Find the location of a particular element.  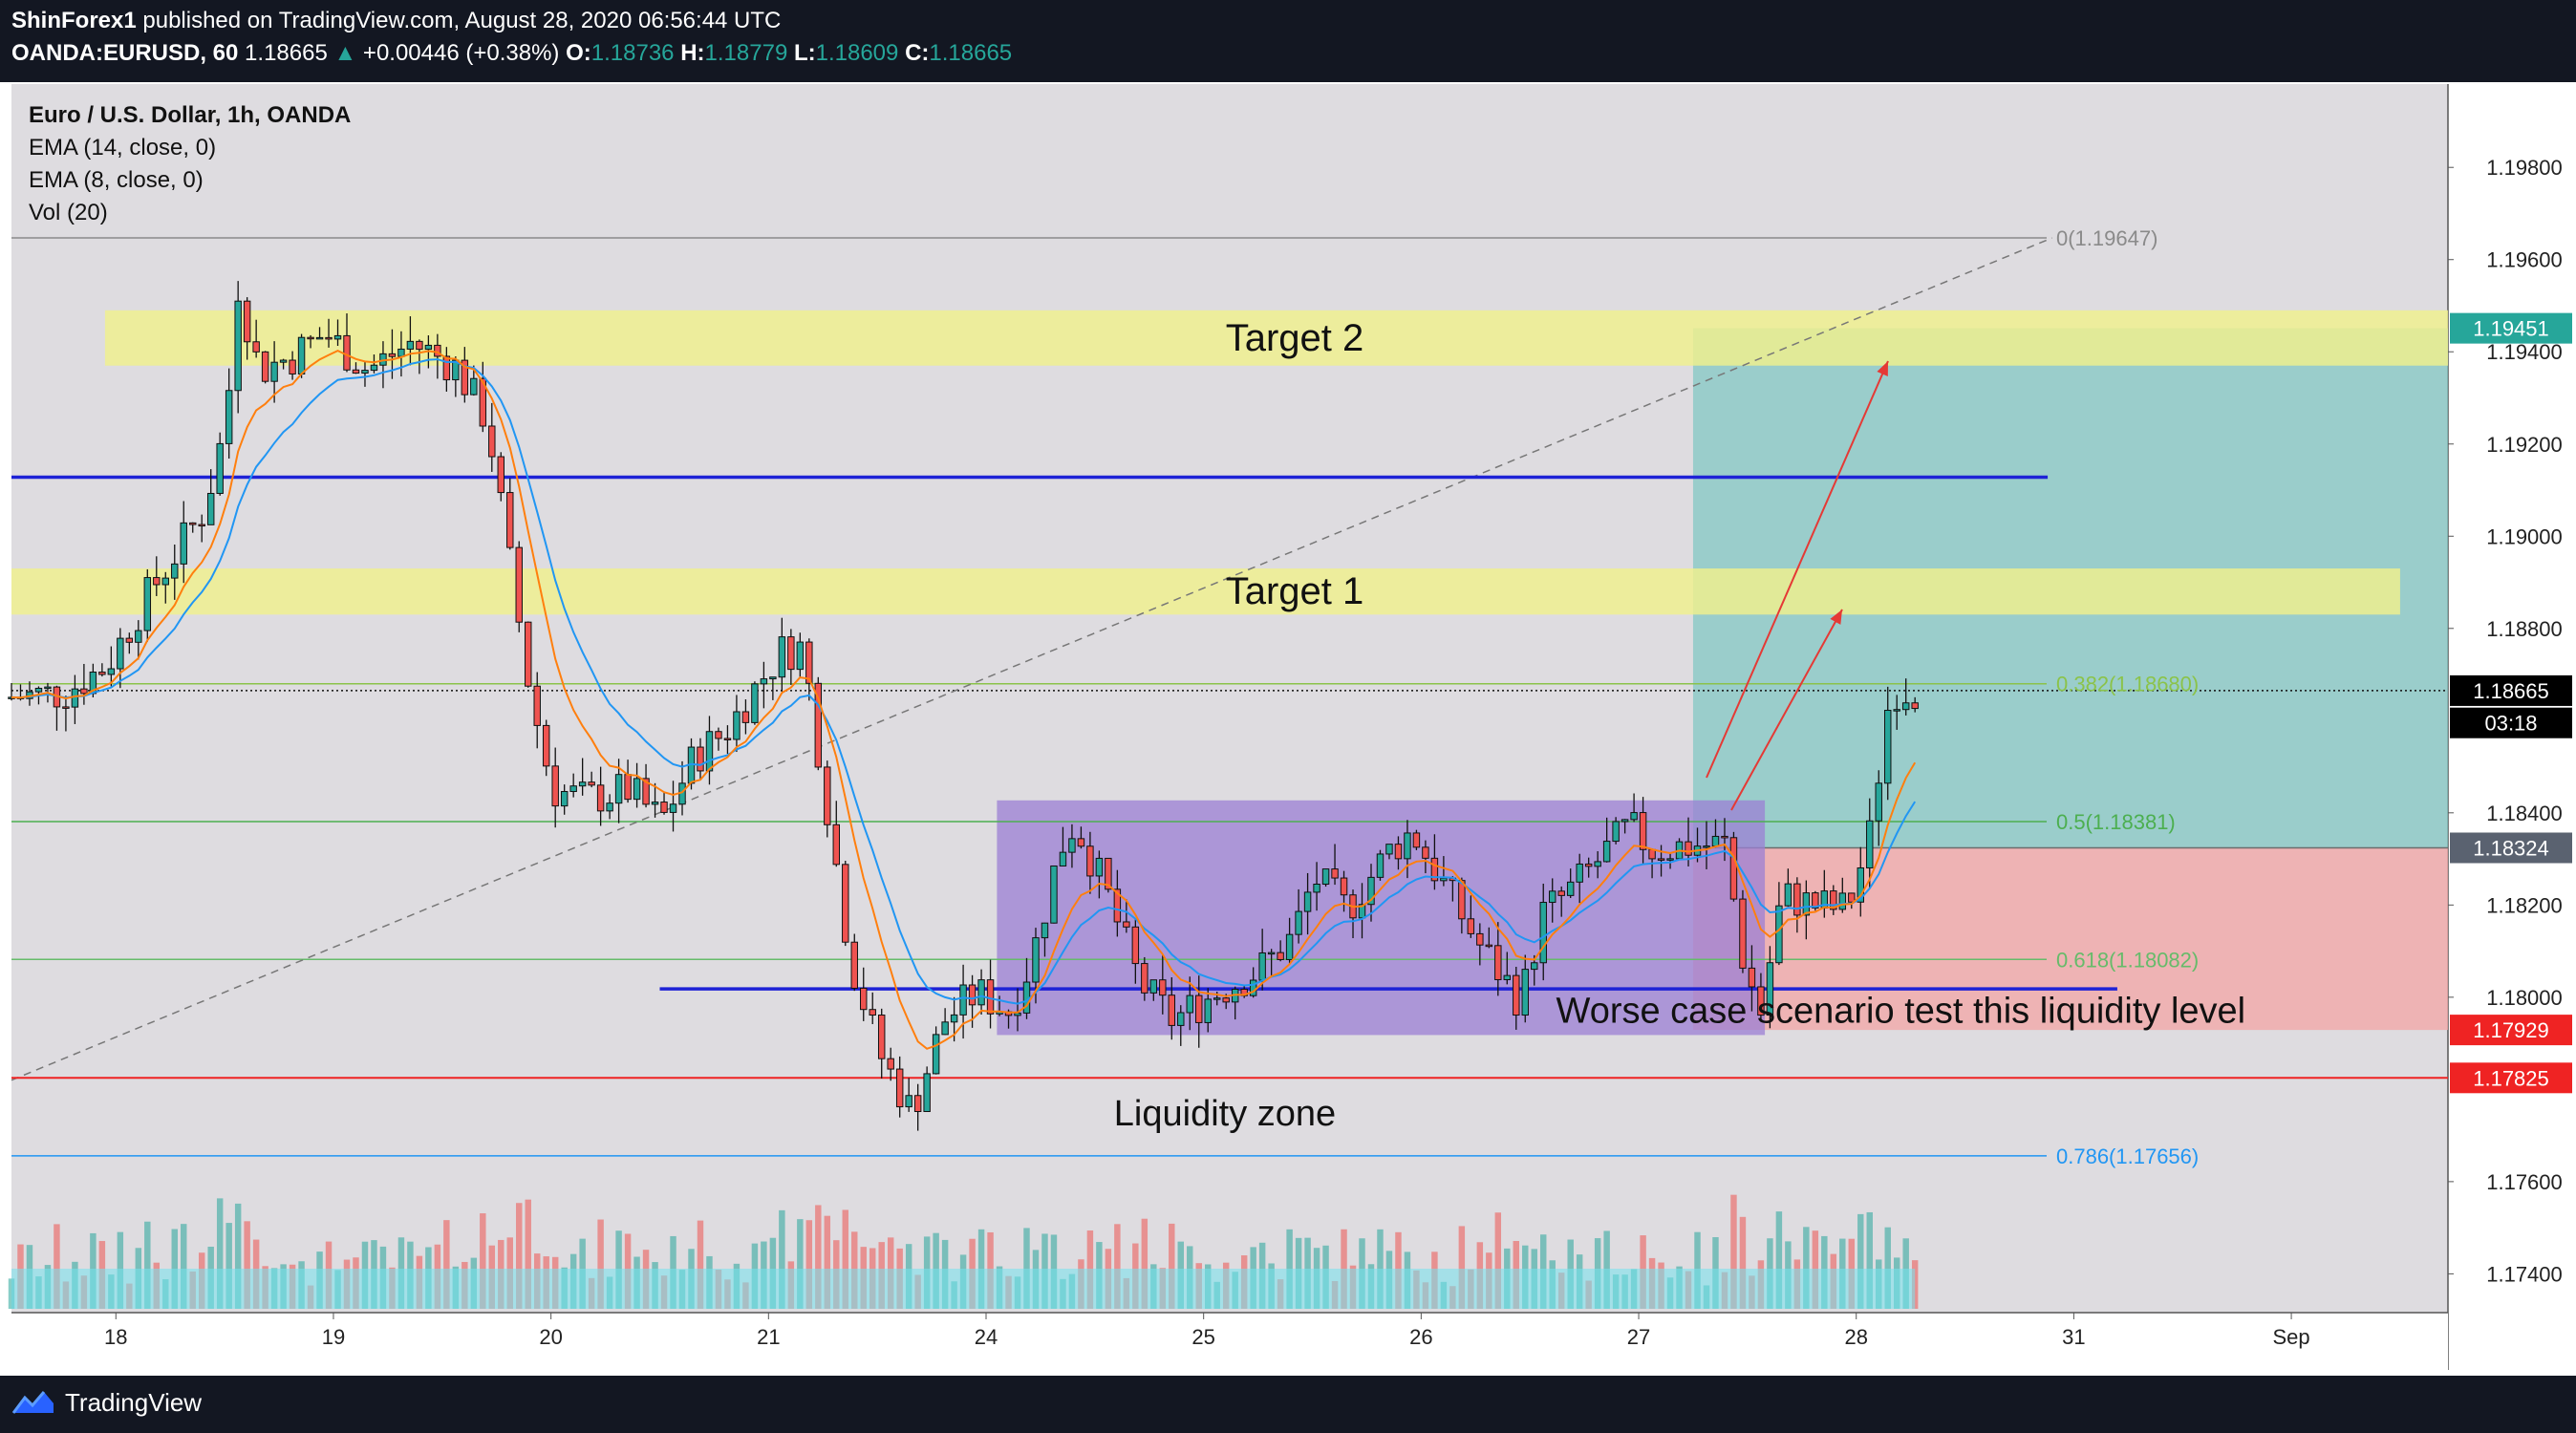

tradingview-brand: TradingView is located at coordinates (134, 1402).